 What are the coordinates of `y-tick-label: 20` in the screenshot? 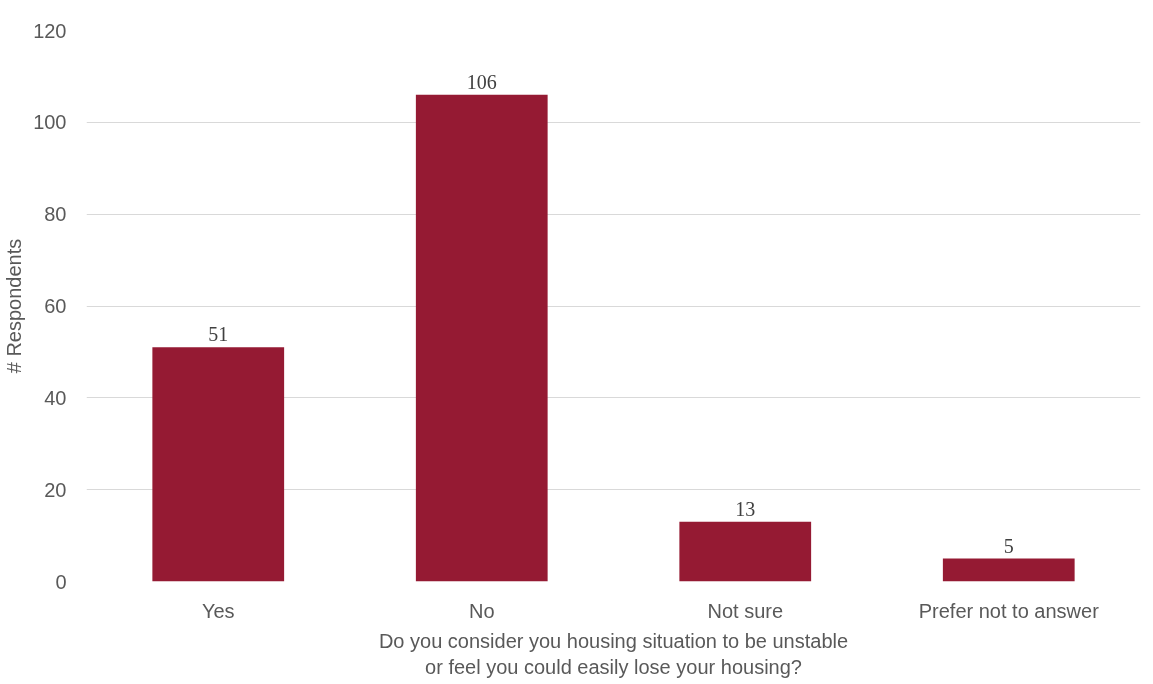 It's located at (55, 489).